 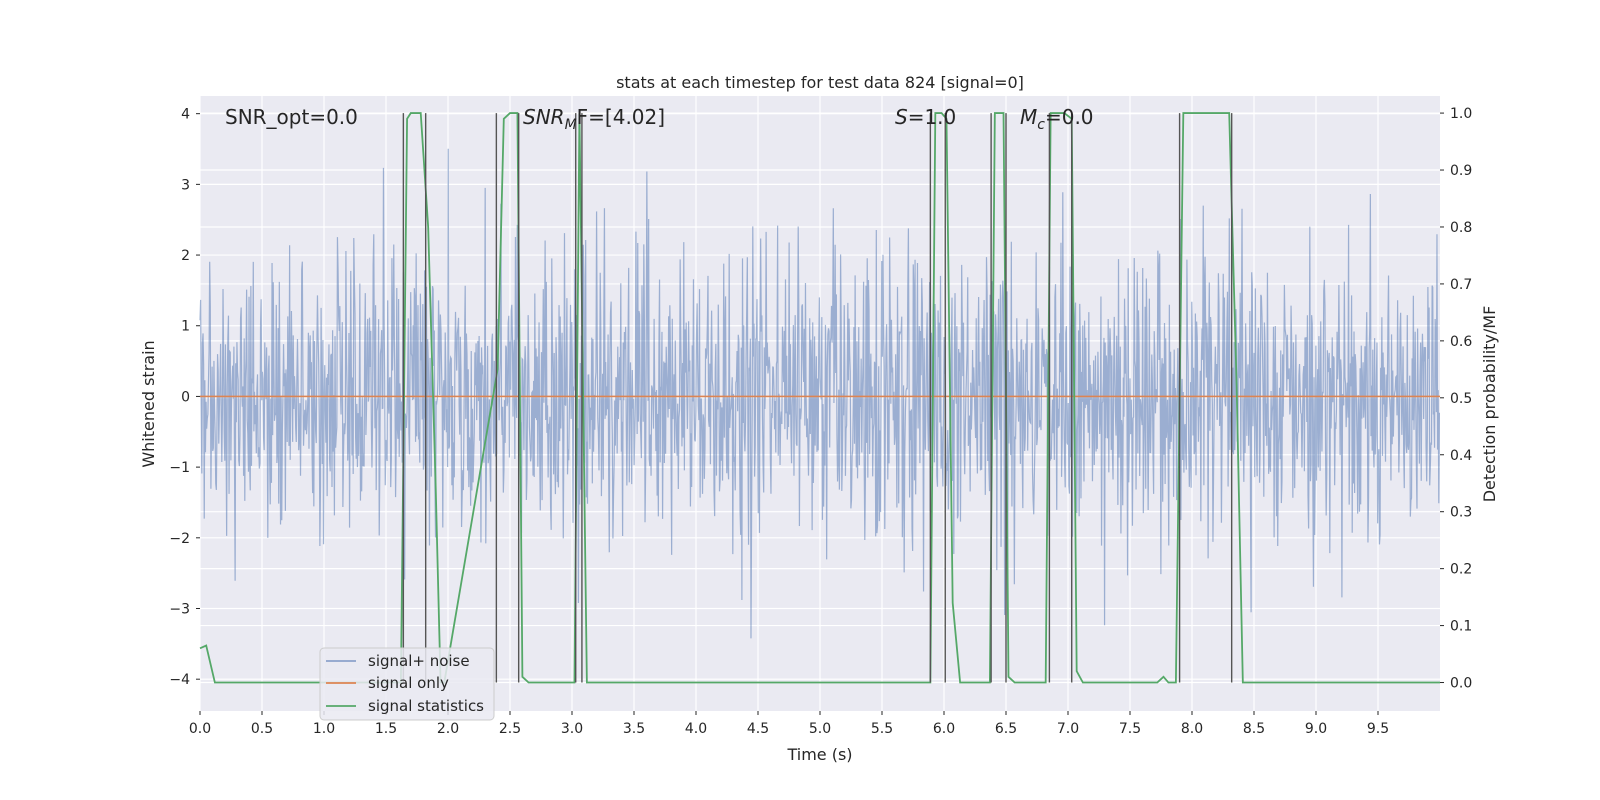 I want to click on y-axis-right-label: Detection probability/MF, so click(x=1489, y=404).